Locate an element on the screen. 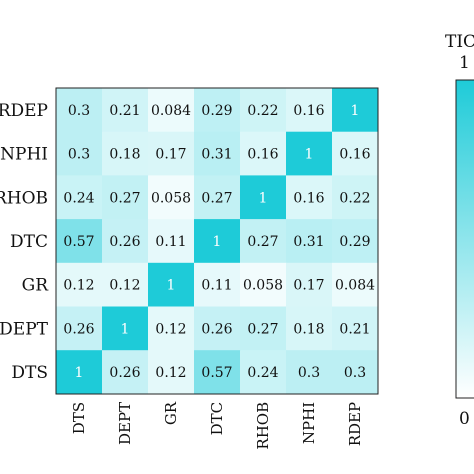  colorbar-gradient is located at coordinates (464, 239).